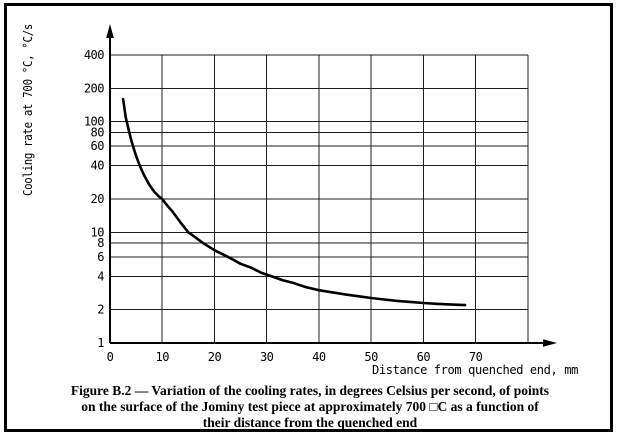  Describe the element at coordinates (98, 199) in the screenshot. I see `y-tick-label: 20` at that location.